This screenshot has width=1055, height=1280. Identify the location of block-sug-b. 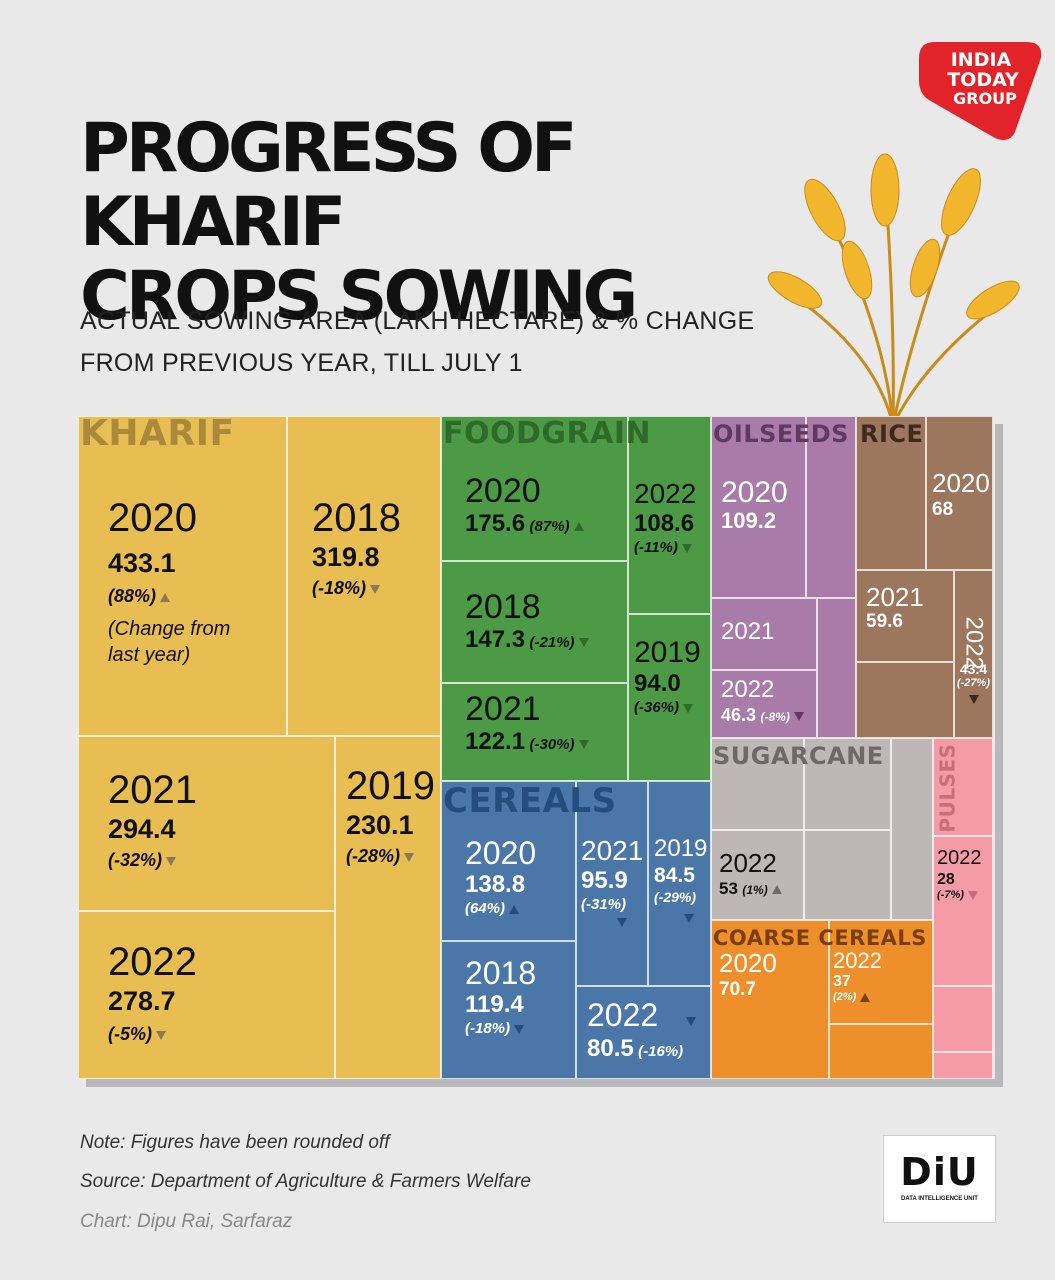
(847, 784).